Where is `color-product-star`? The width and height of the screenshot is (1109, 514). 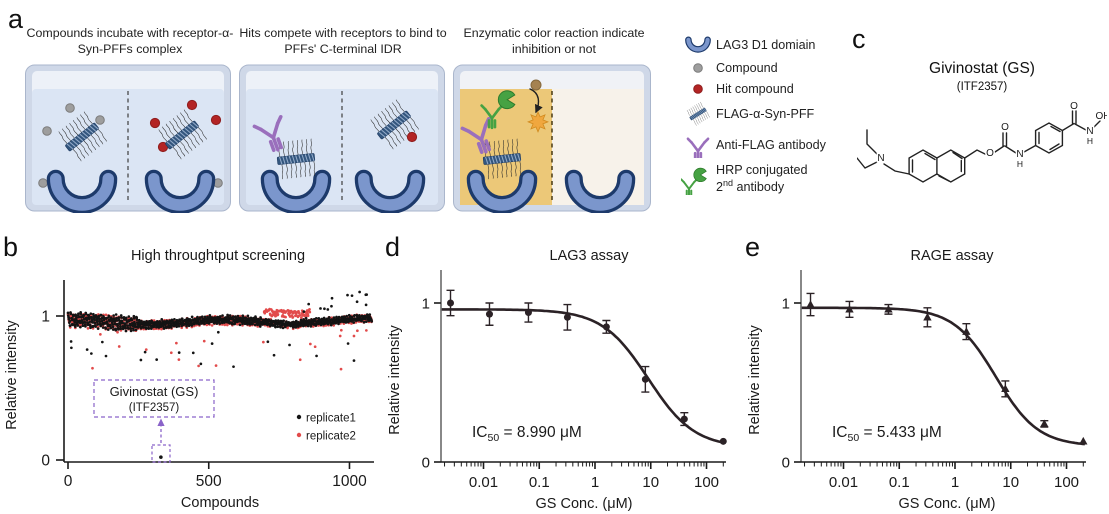 color-product-star is located at coordinates (538, 121).